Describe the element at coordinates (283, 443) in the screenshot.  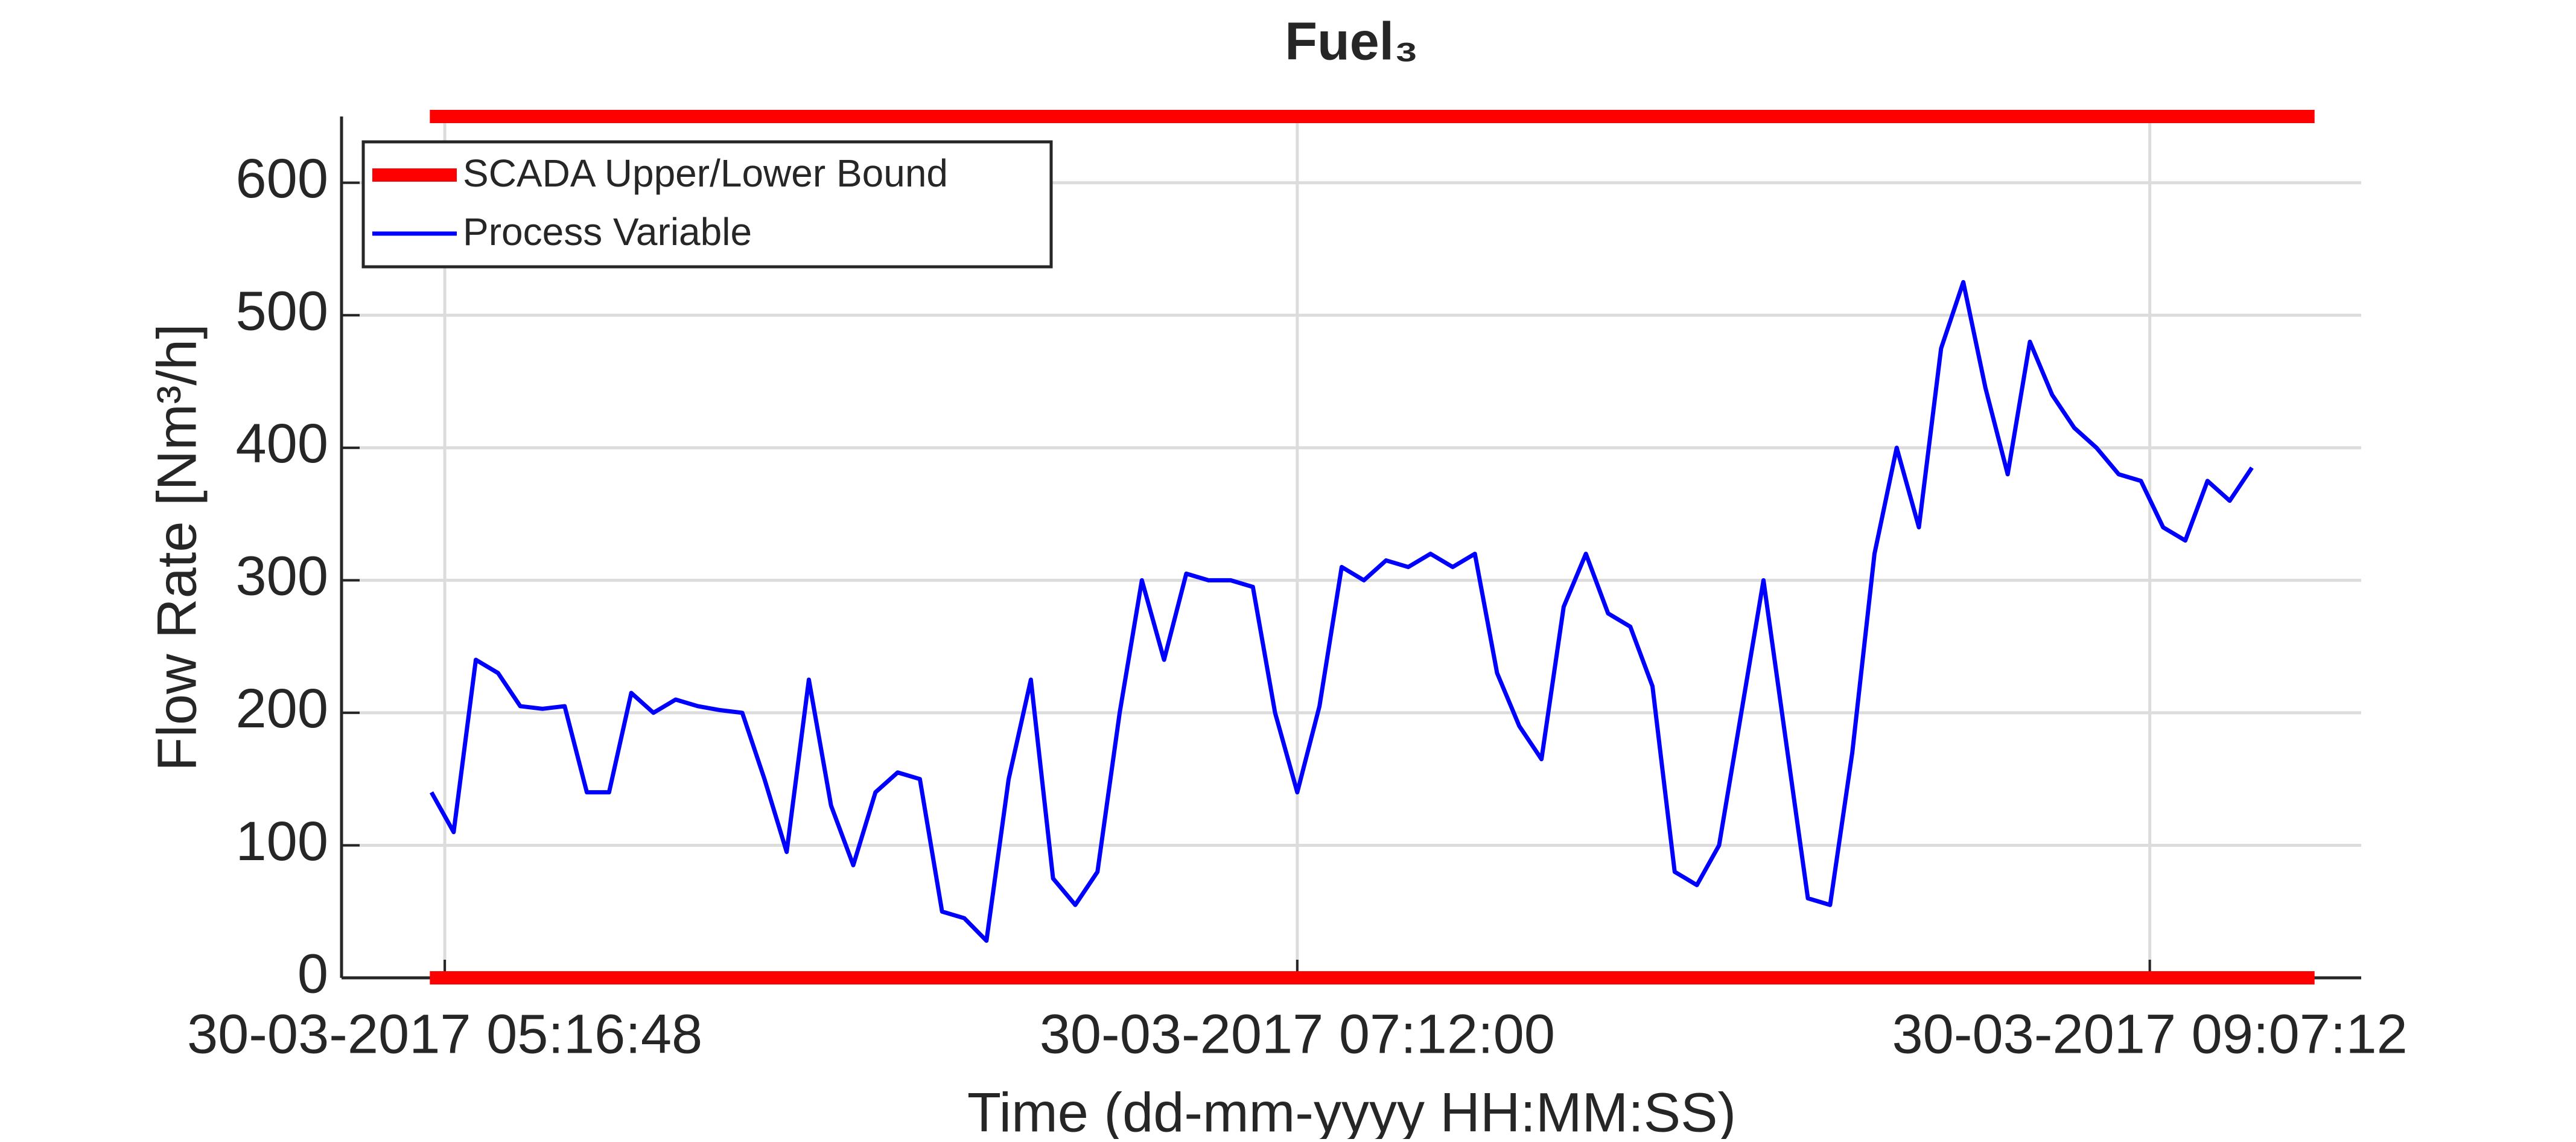
I see `y-tick-label: 400` at that location.